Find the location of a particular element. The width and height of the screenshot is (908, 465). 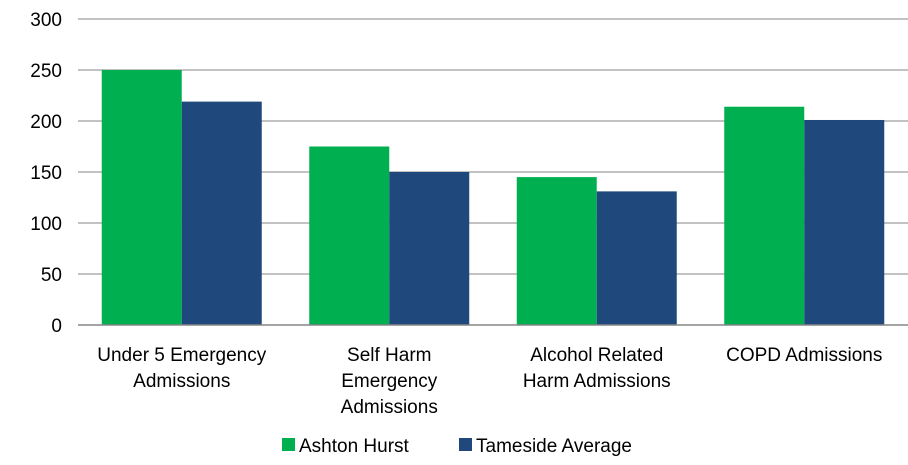

y-tick-label: 300 is located at coordinates (46, 20).